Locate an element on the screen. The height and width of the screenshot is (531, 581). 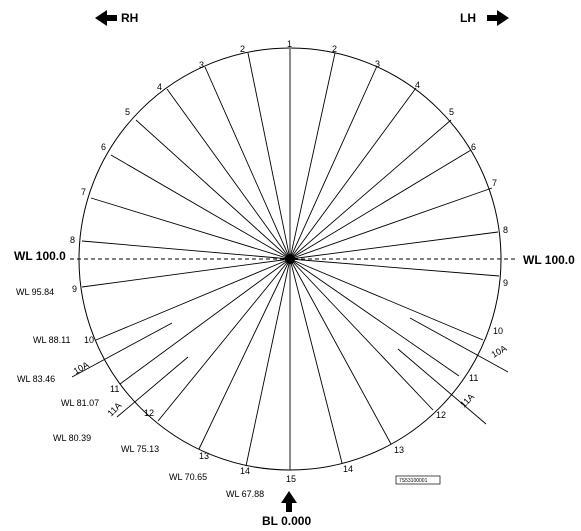
waterline-label: WL 80.39 is located at coordinates (72, 438).